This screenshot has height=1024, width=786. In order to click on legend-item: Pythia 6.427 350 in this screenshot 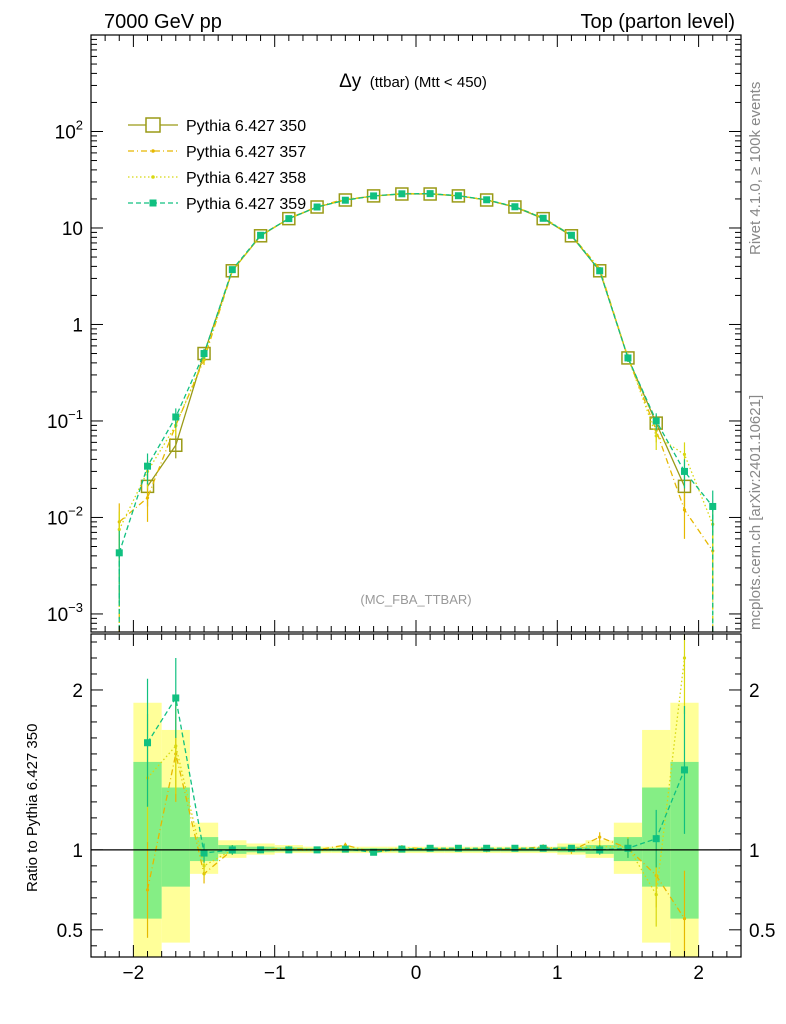, I will do `click(217, 126)`.